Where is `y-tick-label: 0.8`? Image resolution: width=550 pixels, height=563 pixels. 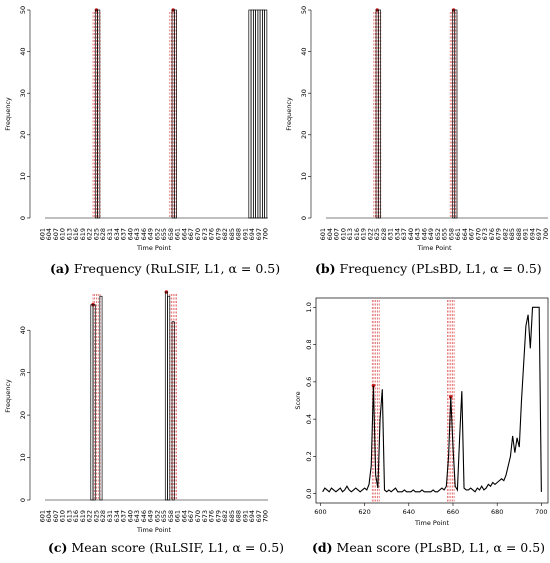
y-tick-label: 0.8 is located at coordinates (309, 344).